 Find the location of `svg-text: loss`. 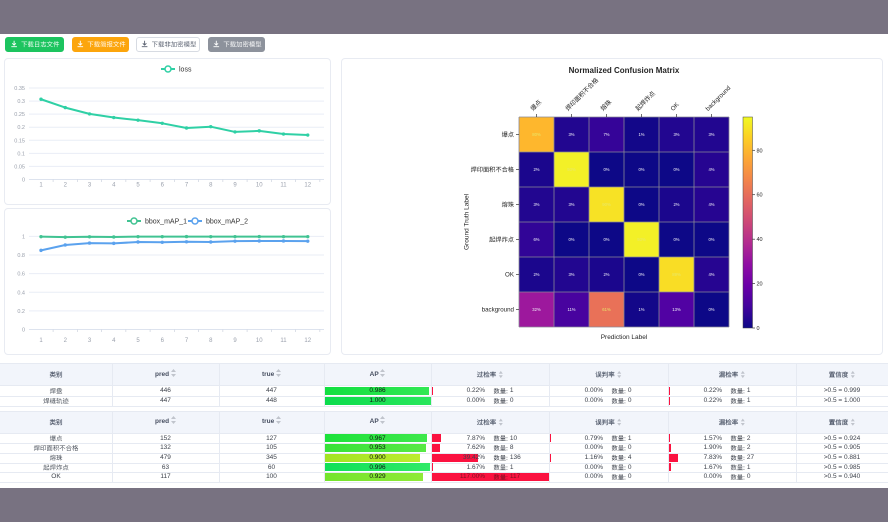

svg-text: loss is located at coordinates (185, 70).